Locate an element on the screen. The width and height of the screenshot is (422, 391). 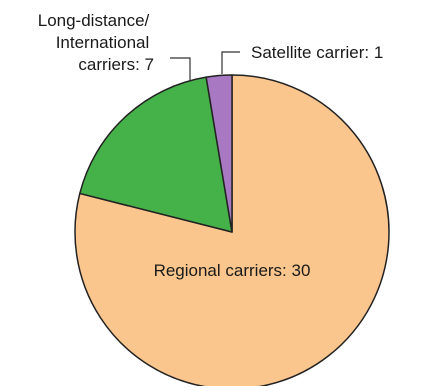
leader-line-satellite is located at coordinates (230, 62).